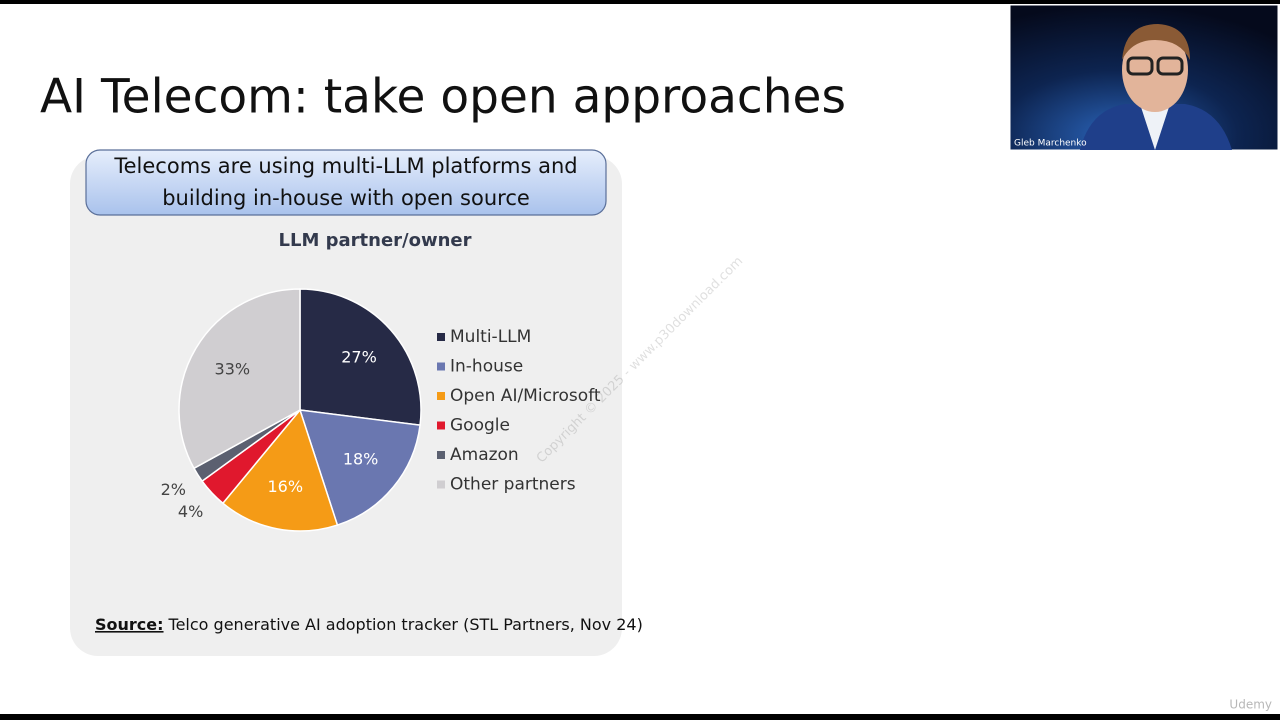  What do you see at coordinates (285, 486) in the screenshot?
I see `data-label: 16%` at bounding box center [285, 486].